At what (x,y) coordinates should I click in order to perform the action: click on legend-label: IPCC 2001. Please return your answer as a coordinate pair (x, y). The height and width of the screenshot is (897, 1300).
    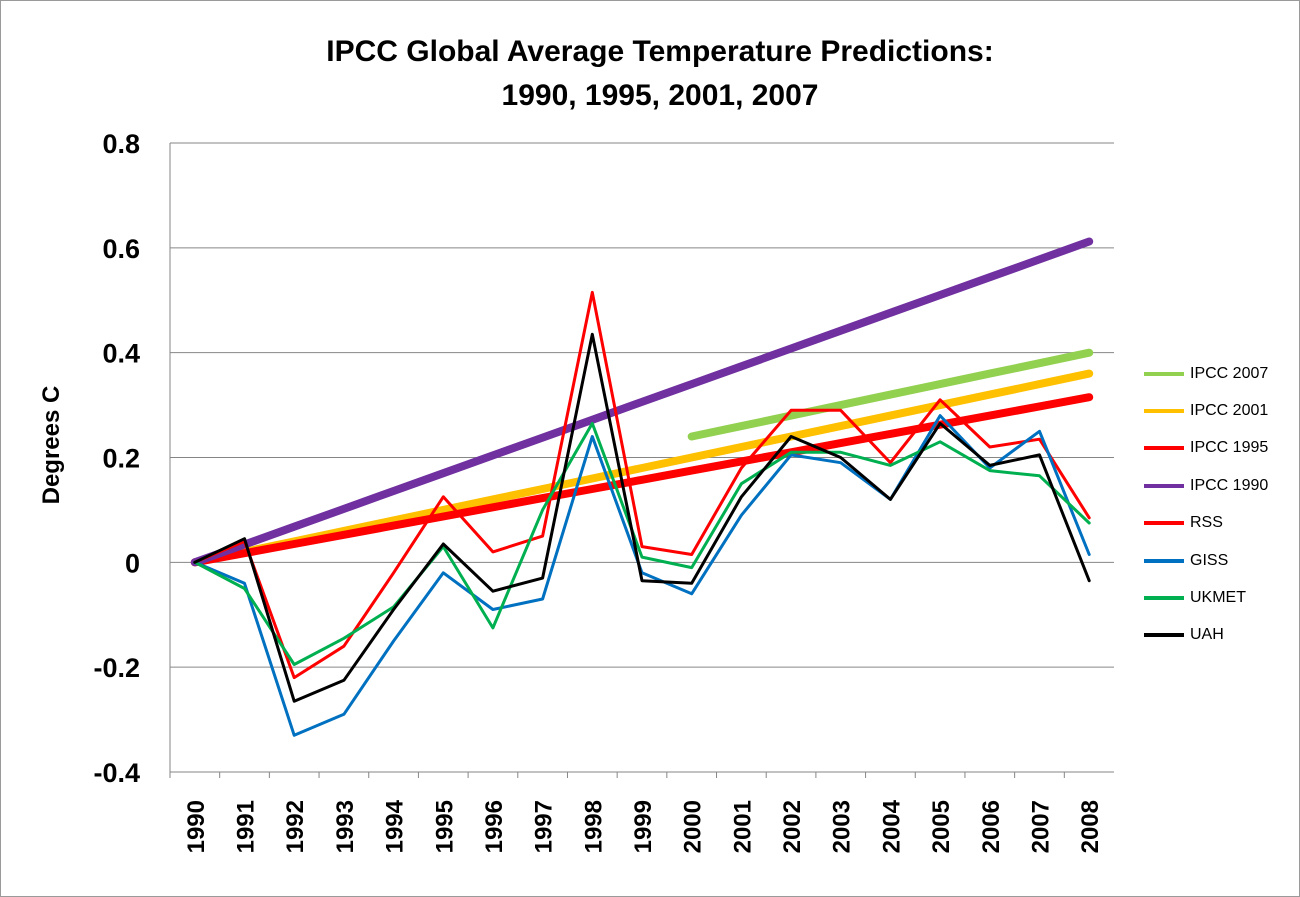
    Looking at the image, I should click on (1229, 411).